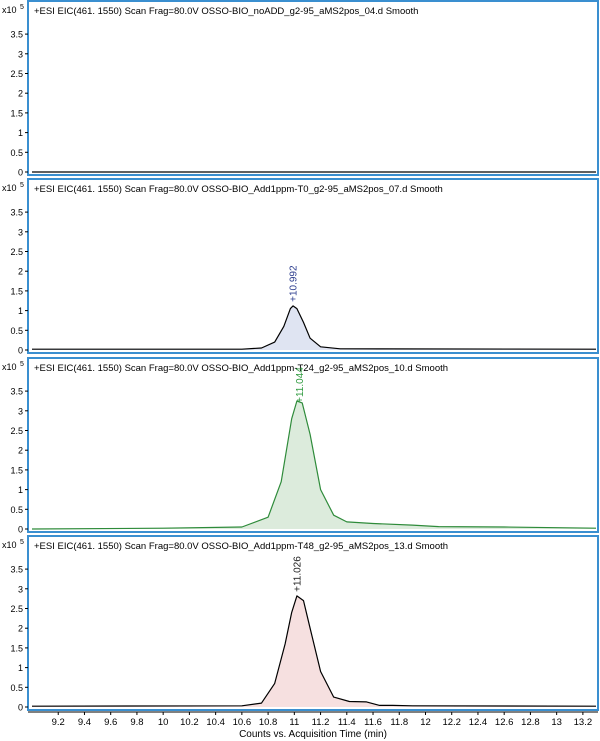 This screenshot has height=741, width=600. What do you see at coordinates (110, 722) in the screenshot?
I see `x-tick-label: 9.6` at bounding box center [110, 722].